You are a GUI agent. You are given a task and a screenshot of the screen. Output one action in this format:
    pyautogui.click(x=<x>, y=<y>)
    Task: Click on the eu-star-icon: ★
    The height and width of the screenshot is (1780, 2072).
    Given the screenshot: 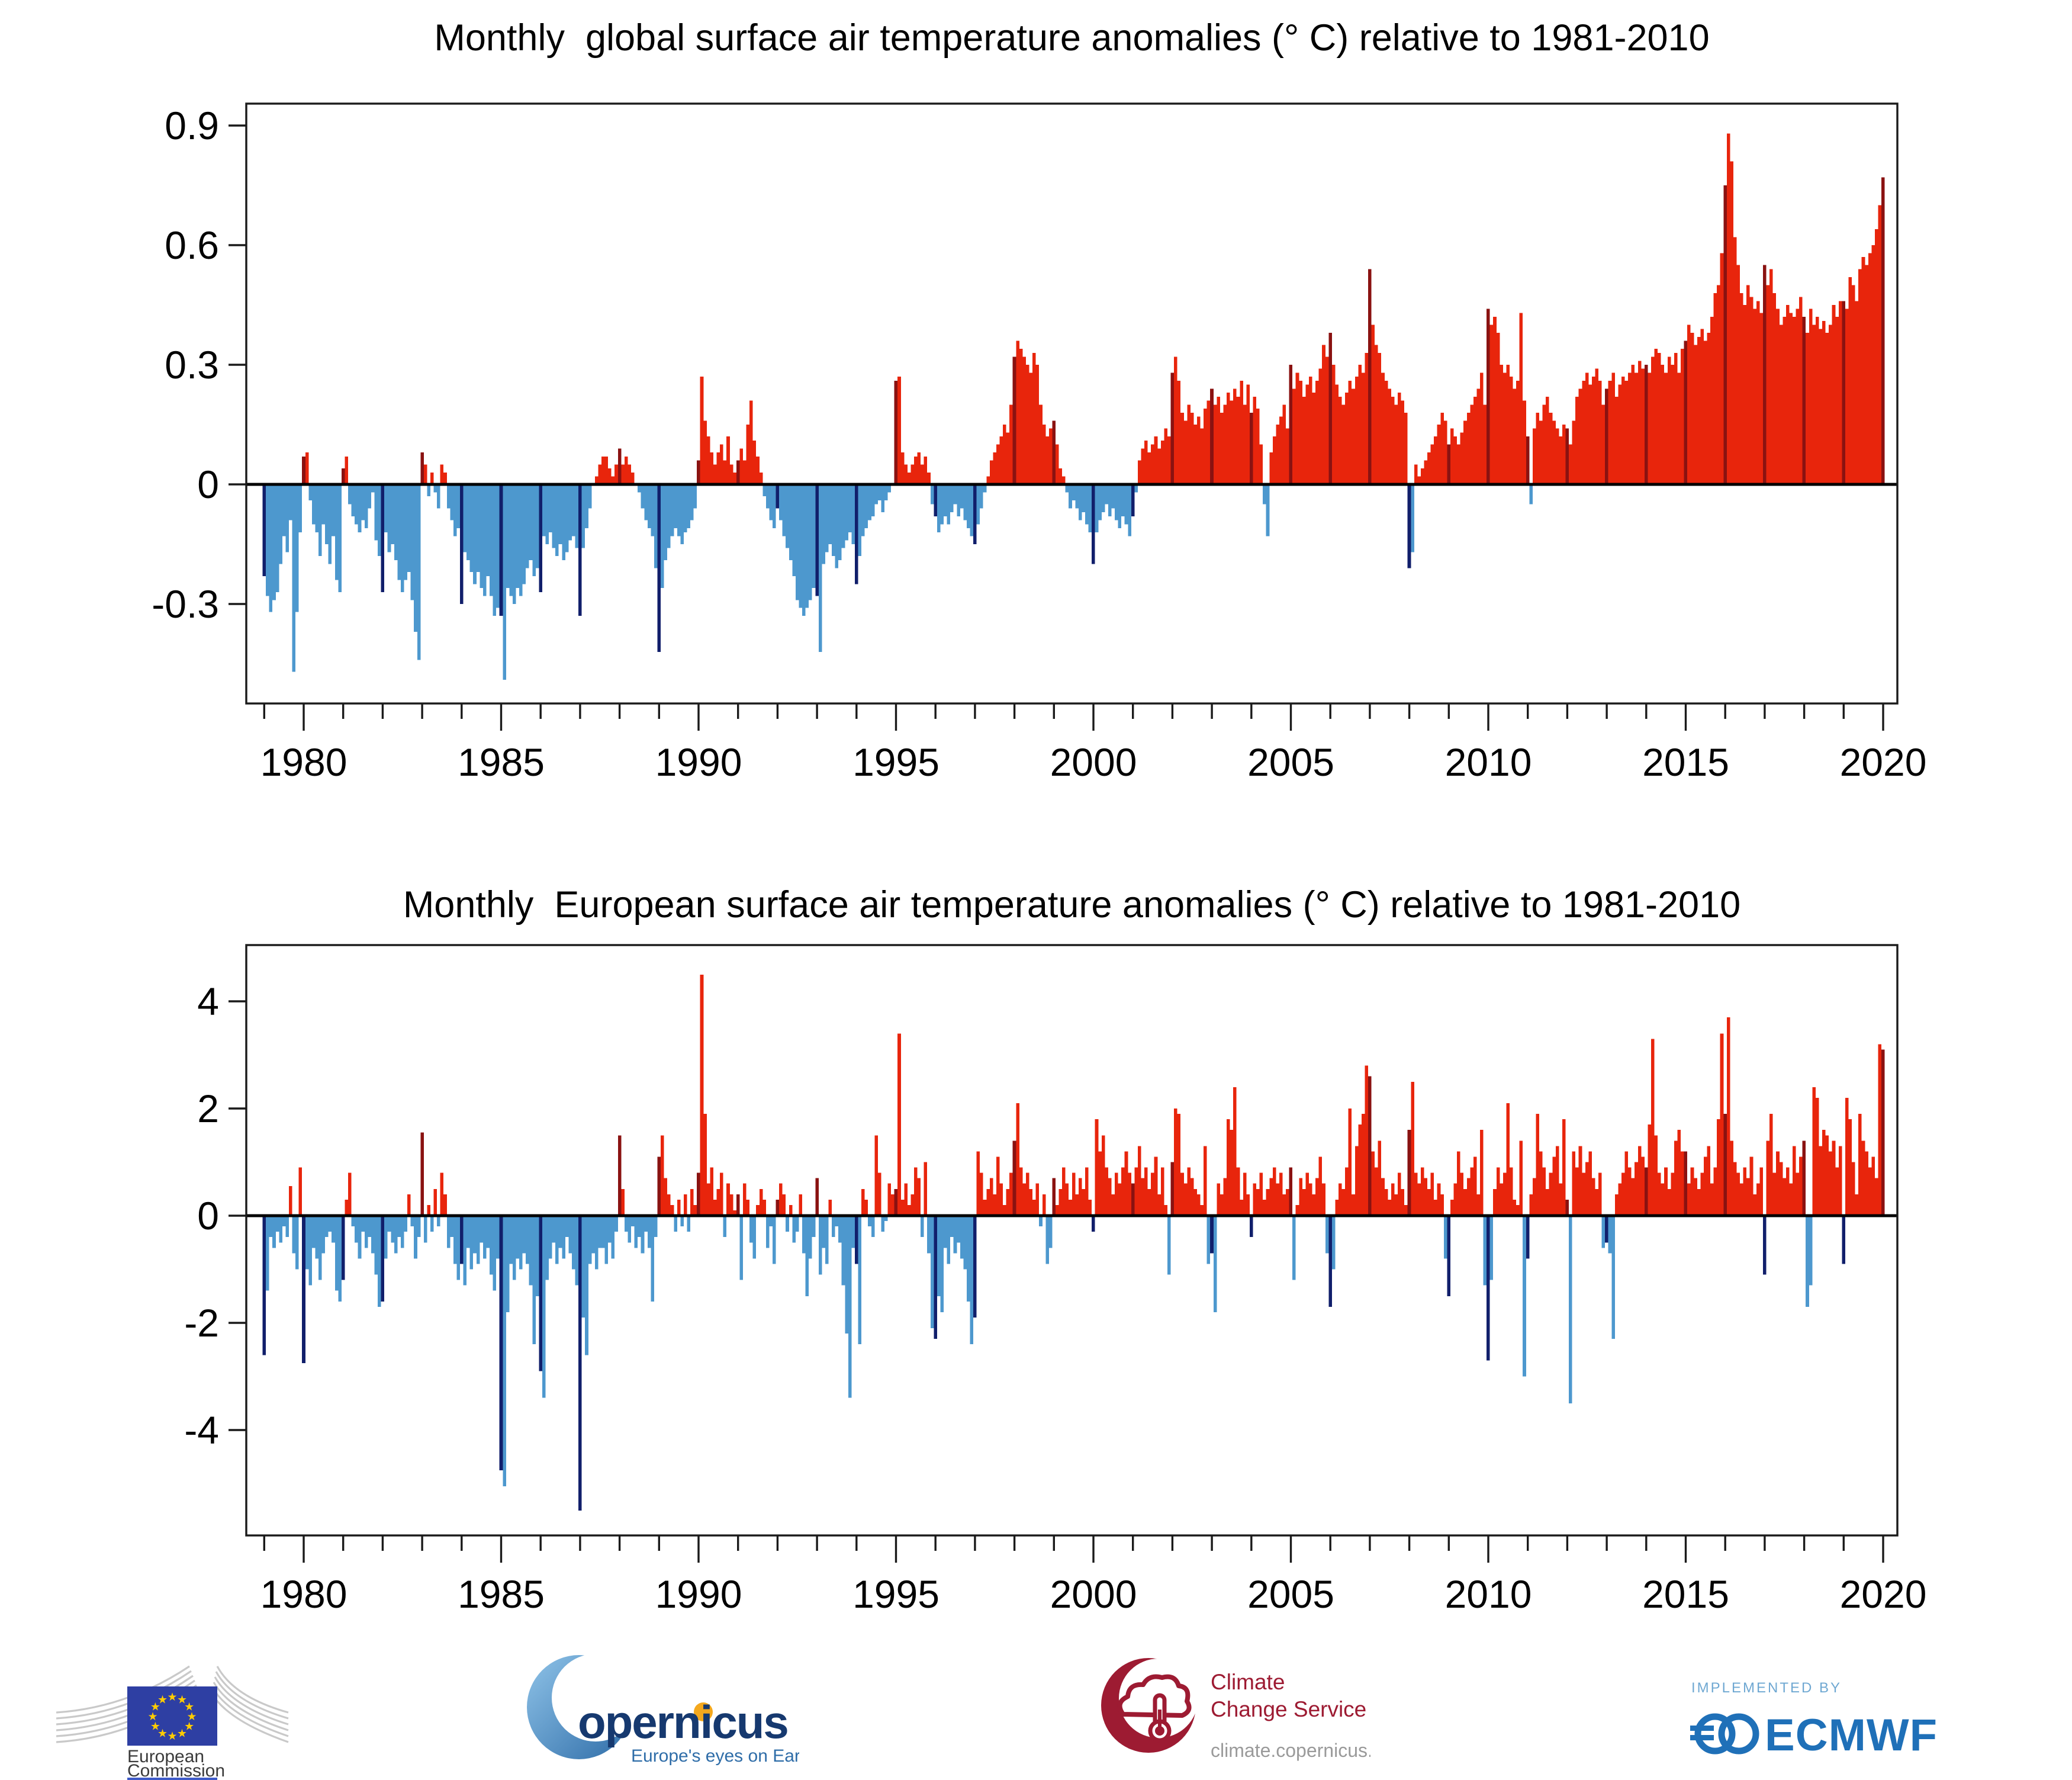 What is the action you would take?
    pyautogui.click(x=191, y=1717)
    